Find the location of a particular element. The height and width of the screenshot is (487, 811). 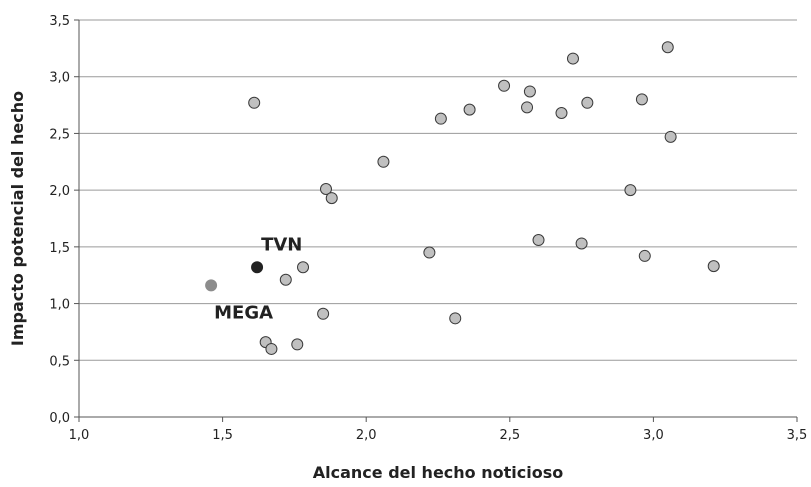

x-tick-labels: 1,0 1,5 2,0 2,5 3,0 3,5 is located at coordinates (438, 430).